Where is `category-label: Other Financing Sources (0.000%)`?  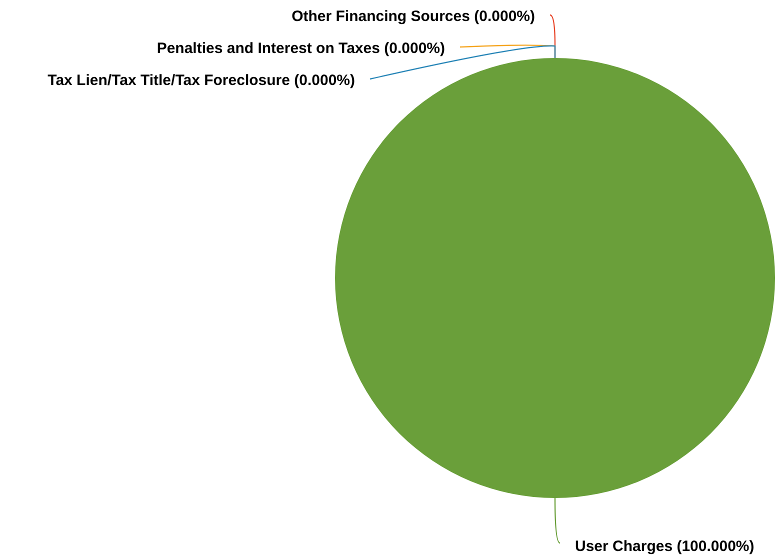
category-label: Other Financing Sources (0.000%) is located at coordinates (413, 17).